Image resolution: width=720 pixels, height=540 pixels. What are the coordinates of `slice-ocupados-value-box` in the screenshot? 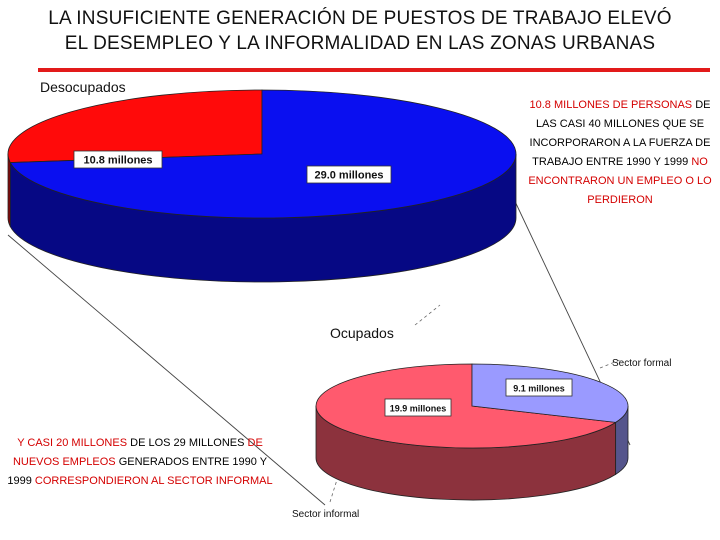 It's located at (349, 174).